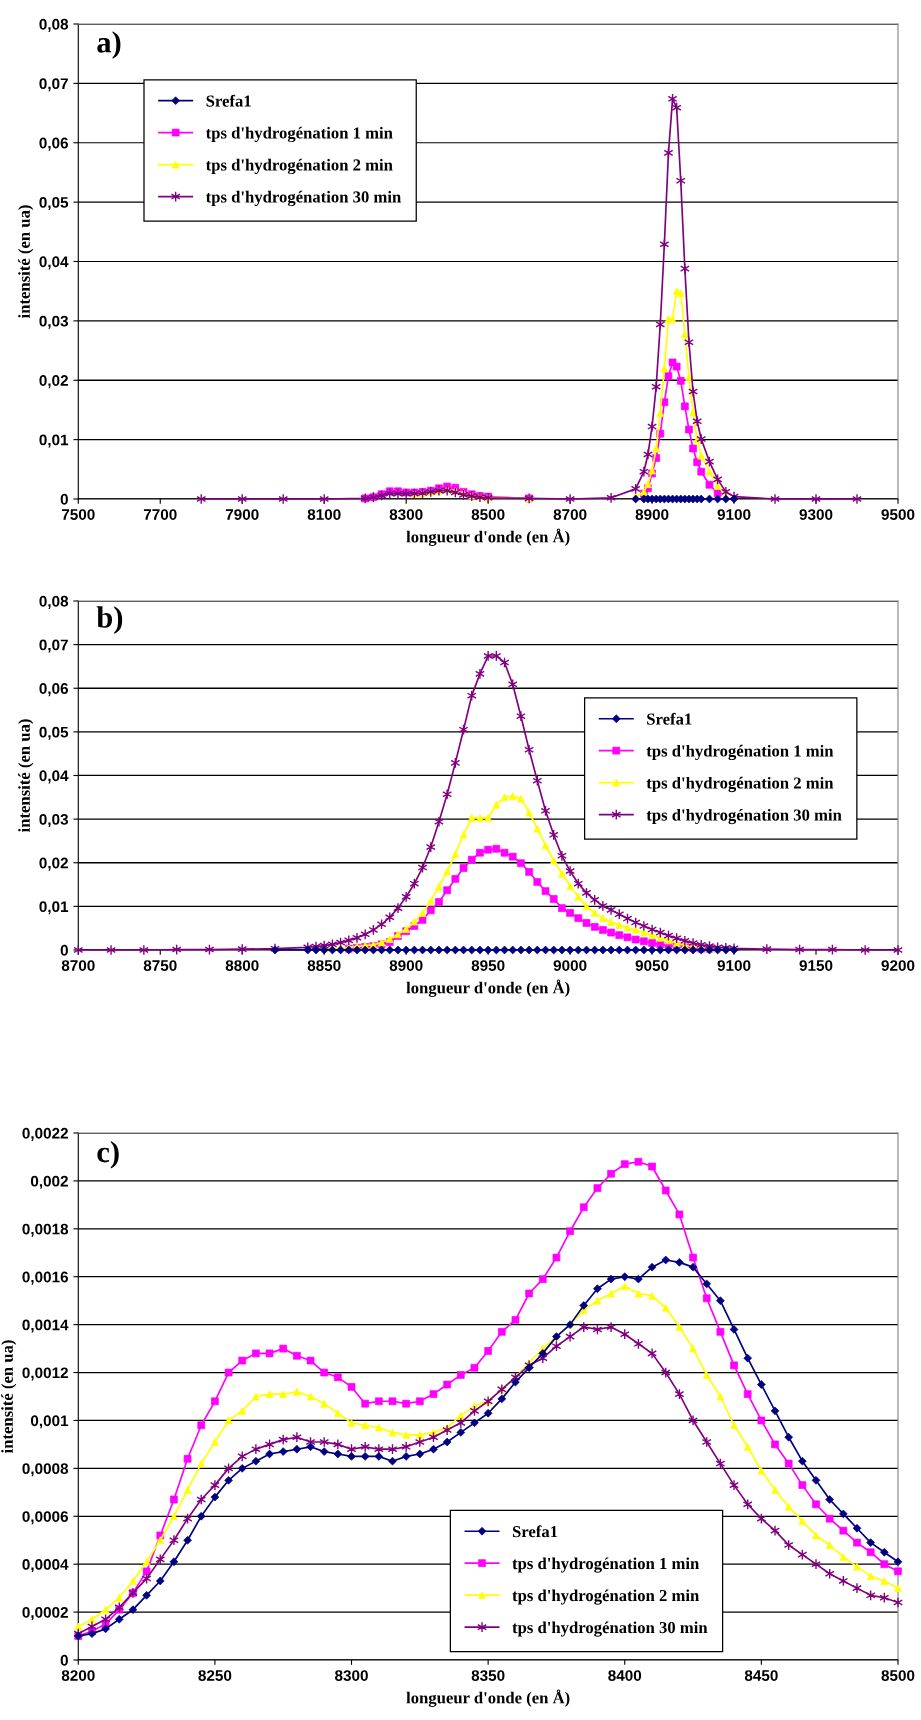 This screenshot has width=921, height=1720. Describe the element at coordinates (45, 1134) in the screenshot. I see `y-tick-label: 0,0022` at that location.